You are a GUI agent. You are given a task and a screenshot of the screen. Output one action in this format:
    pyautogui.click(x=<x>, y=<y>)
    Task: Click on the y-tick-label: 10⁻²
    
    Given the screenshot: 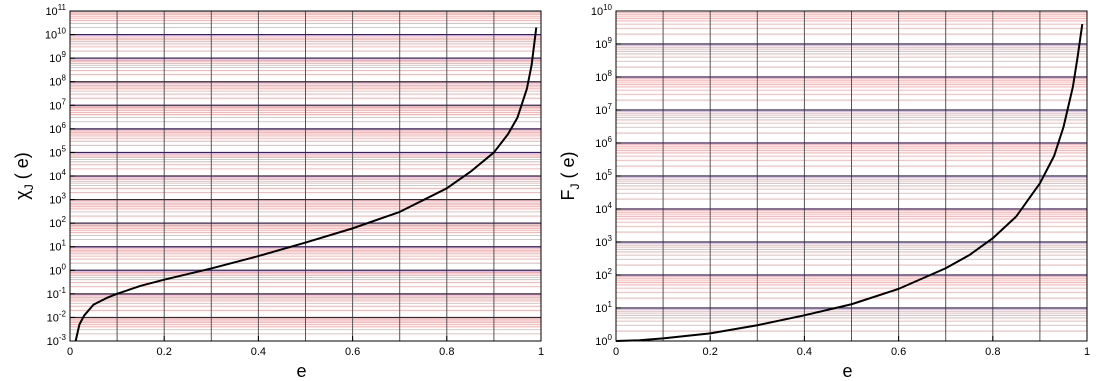 What is the action you would take?
    pyautogui.click(x=57, y=316)
    